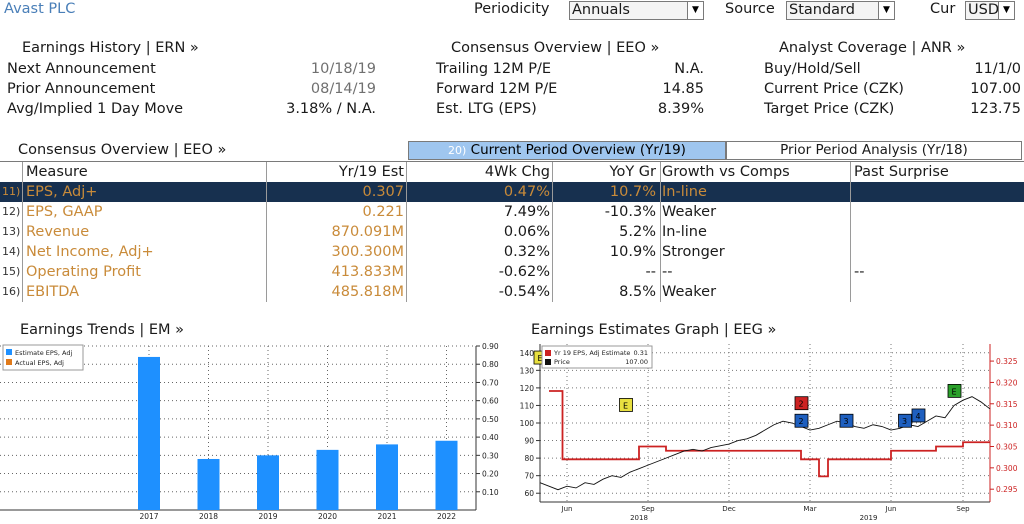 This screenshot has width=1024, height=524. What do you see at coordinates (683, 89) in the screenshot?
I see `forward-pe-value: 14.85` at bounding box center [683, 89].